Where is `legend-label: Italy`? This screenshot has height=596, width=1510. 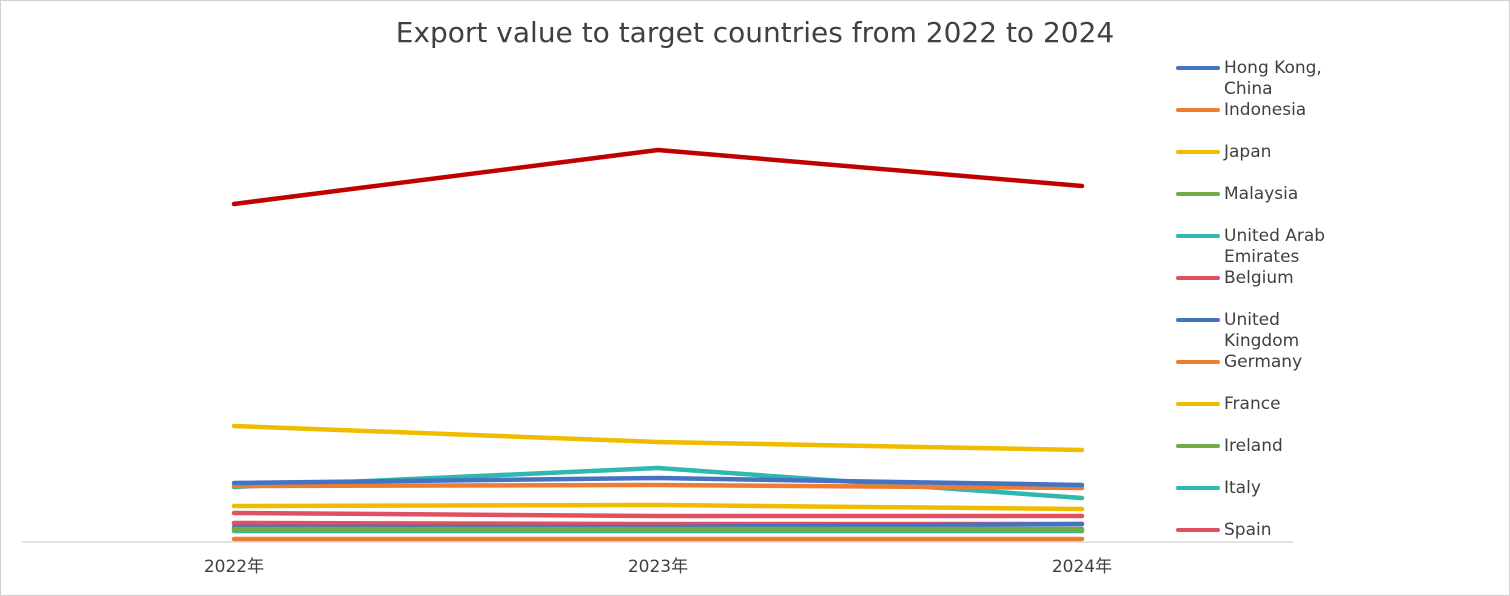 legend-label: Italy is located at coordinates (1242, 488).